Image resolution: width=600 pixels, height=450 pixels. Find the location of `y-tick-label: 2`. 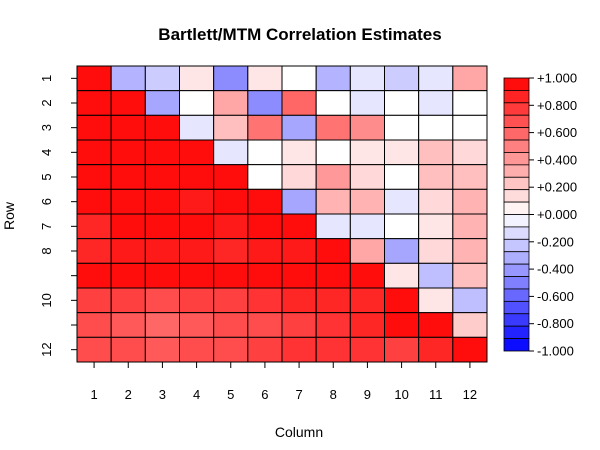

y-tick-label: 2 is located at coordinates (46, 102).